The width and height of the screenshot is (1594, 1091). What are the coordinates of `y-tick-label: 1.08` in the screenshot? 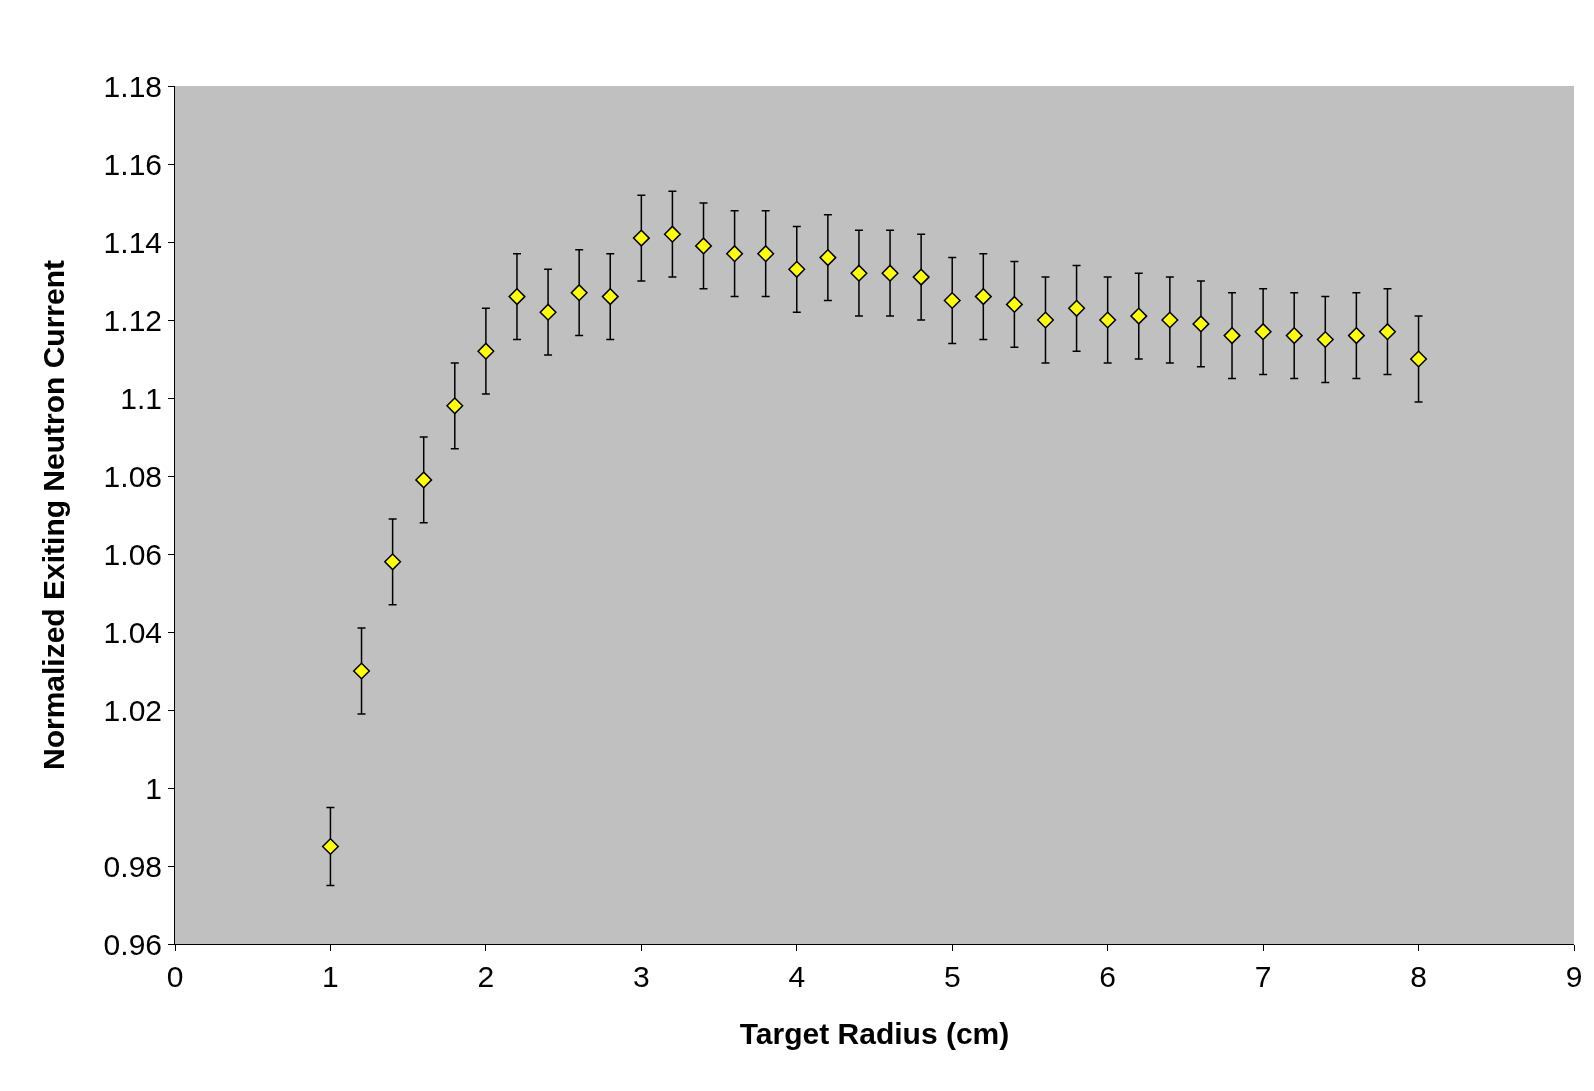 It's located at (132, 476).